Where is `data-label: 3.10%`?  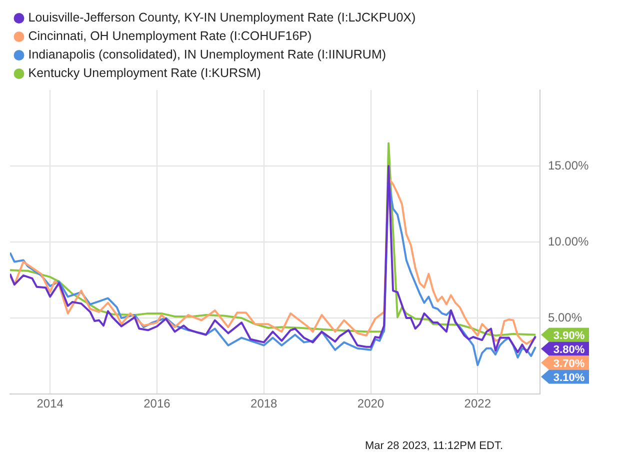
data-label: 3.10% is located at coordinates (569, 378).